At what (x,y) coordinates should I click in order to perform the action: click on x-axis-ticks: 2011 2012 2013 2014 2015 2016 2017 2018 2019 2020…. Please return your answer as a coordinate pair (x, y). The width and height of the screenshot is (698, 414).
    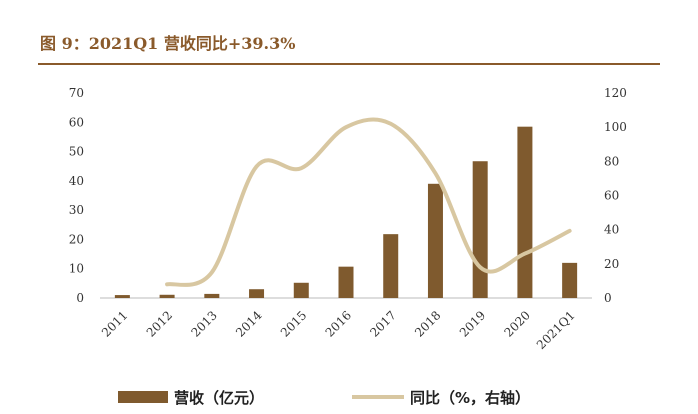
    Looking at the image, I should click on (338, 330).